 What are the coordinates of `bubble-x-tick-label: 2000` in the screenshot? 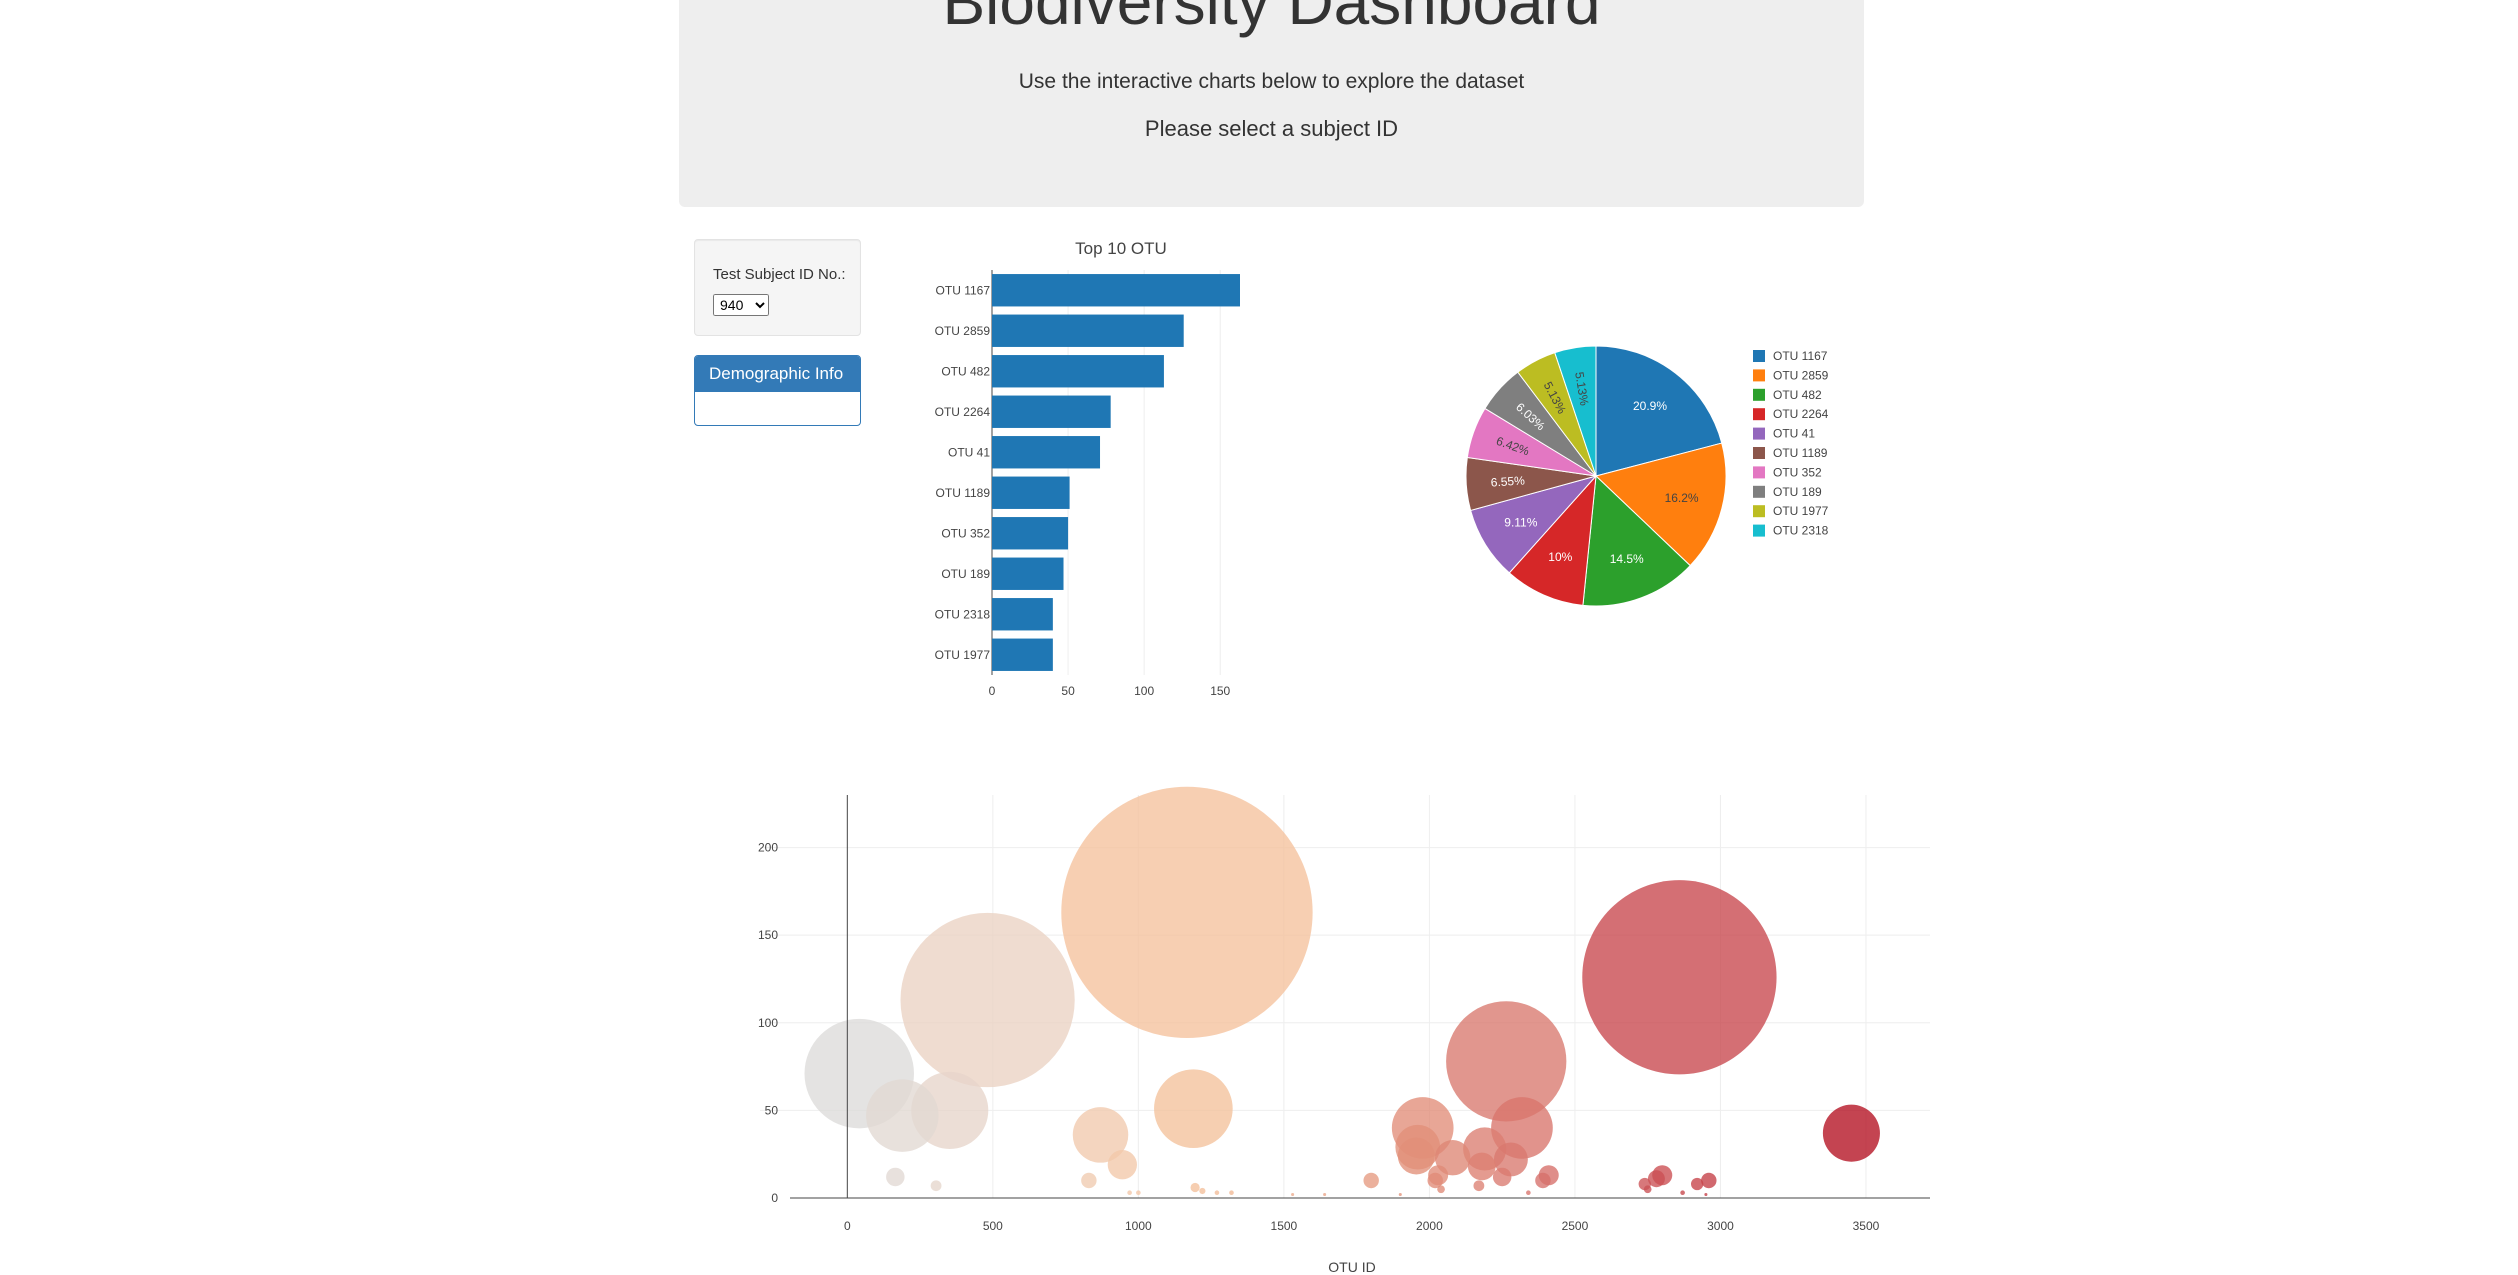 It's located at (1429, 1226).